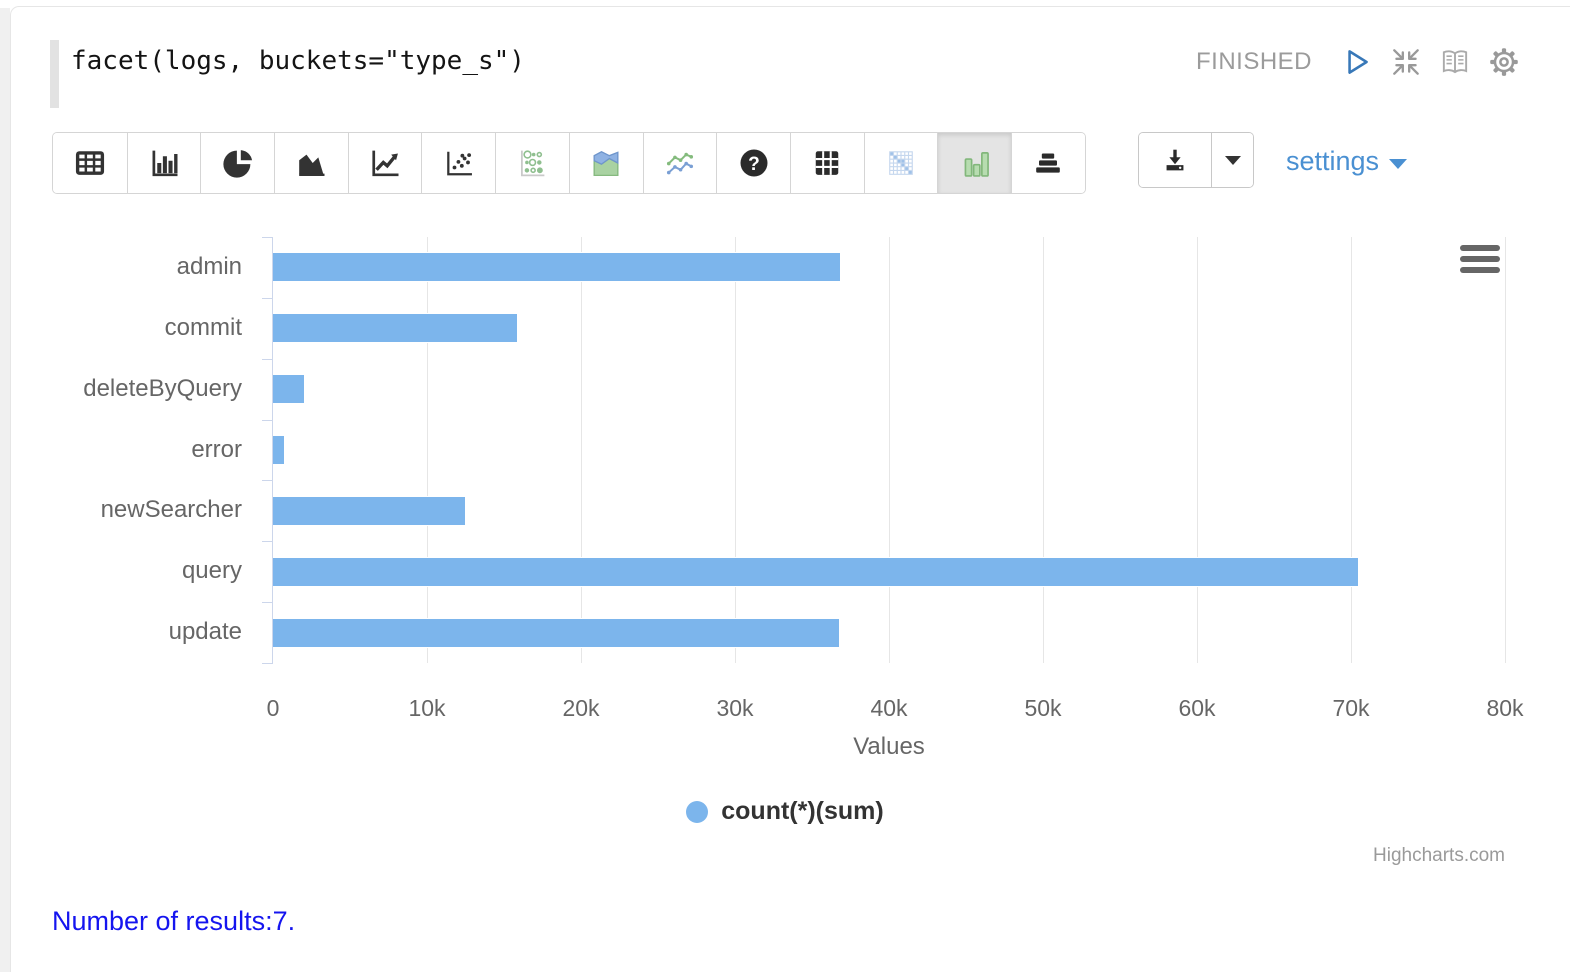 Image resolution: width=1570 pixels, height=972 pixels. Describe the element at coordinates (735, 708) in the screenshot. I see `x-tick-label: 30k` at that location.